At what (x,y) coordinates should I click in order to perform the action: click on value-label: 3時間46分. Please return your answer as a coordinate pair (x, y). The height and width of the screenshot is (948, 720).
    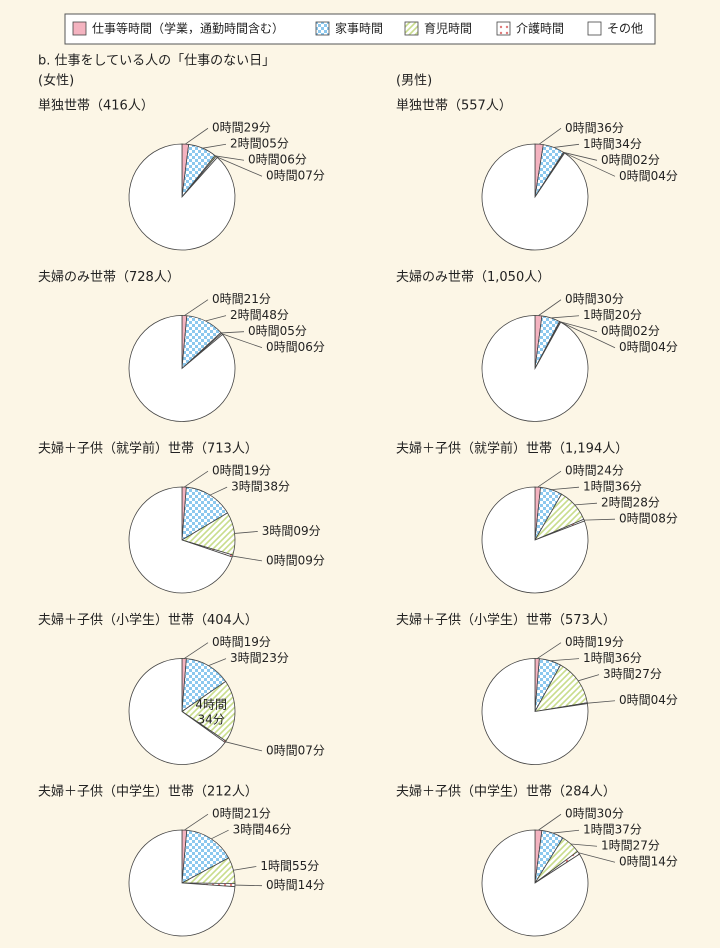
    Looking at the image, I should click on (262, 830).